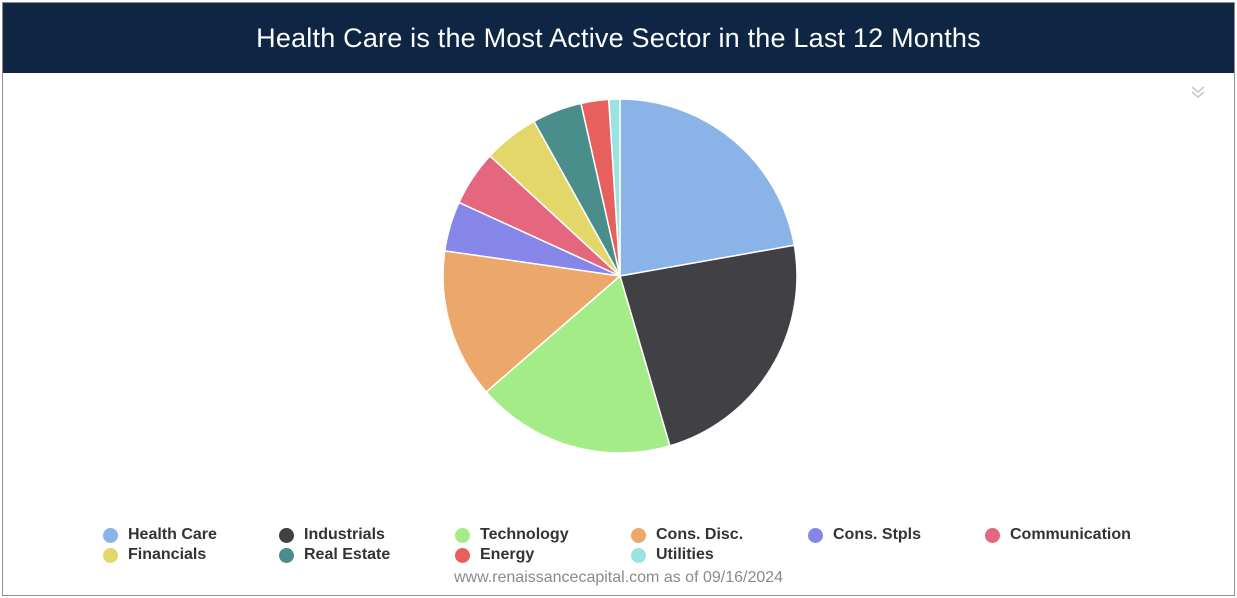 This screenshot has height=598, width=1237. I want to click on legend-label: Energy, so click(507, 554).